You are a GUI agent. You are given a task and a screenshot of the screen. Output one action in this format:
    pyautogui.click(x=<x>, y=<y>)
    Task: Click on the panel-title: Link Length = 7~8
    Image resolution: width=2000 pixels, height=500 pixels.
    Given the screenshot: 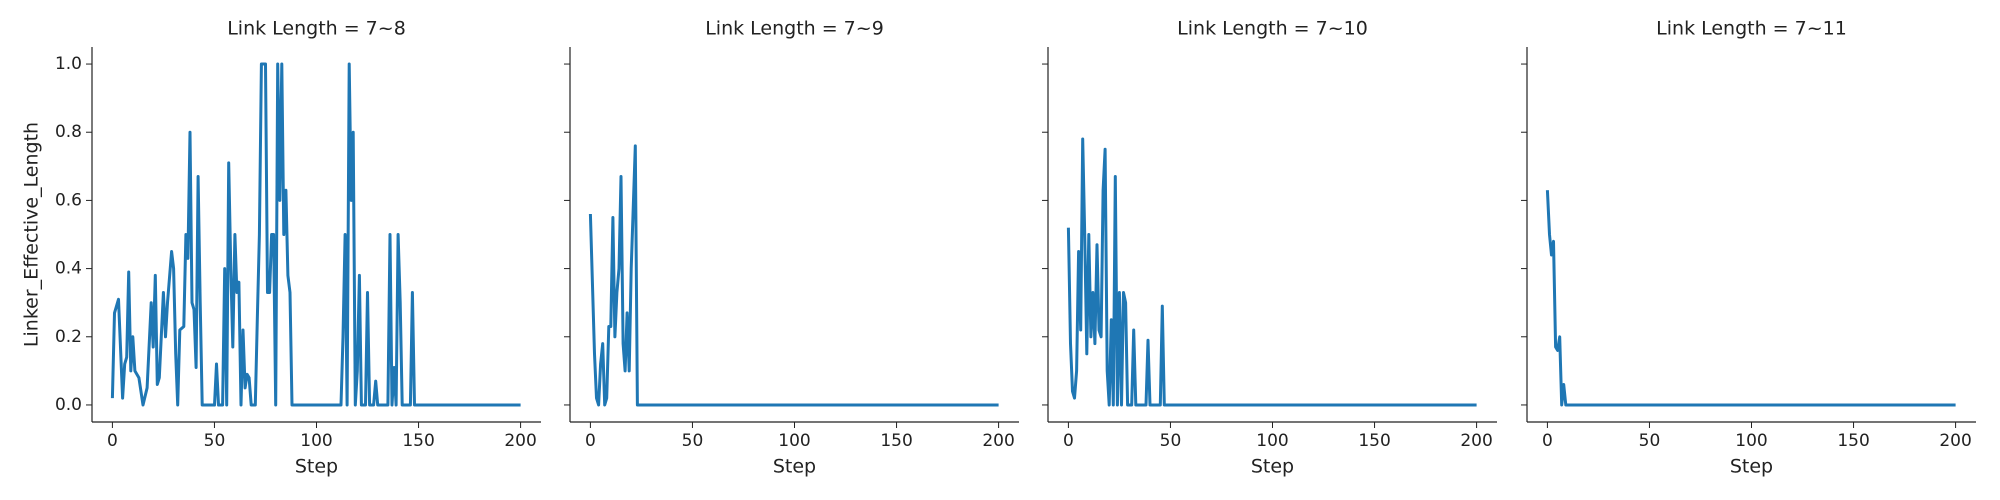 What is the action you would take?
    pyautogui.click(x=316, y=29)
    